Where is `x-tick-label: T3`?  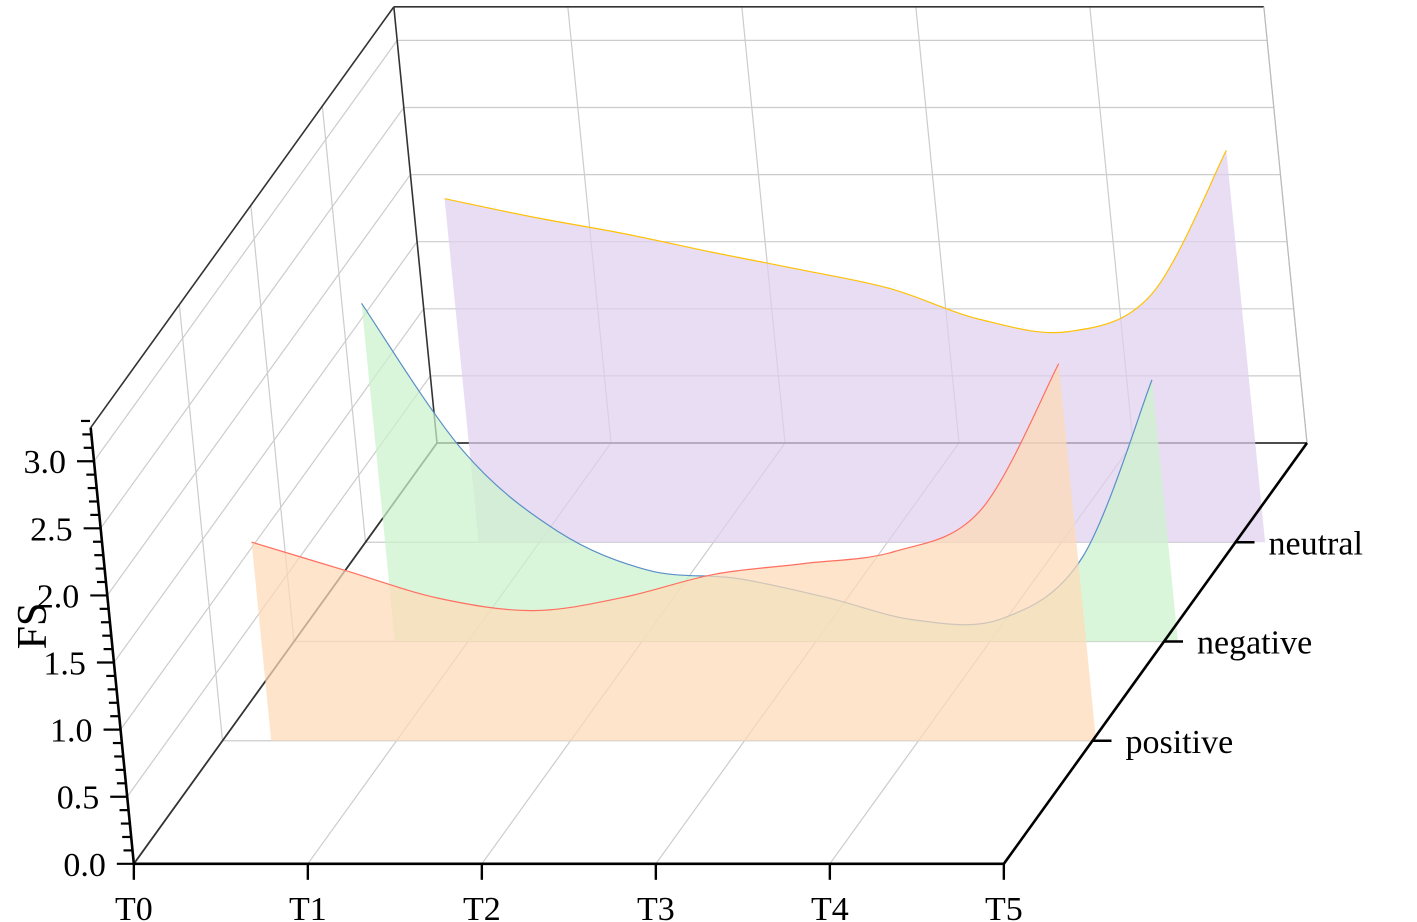 x-tick-label: T3 is located at coordinates (656, 906).